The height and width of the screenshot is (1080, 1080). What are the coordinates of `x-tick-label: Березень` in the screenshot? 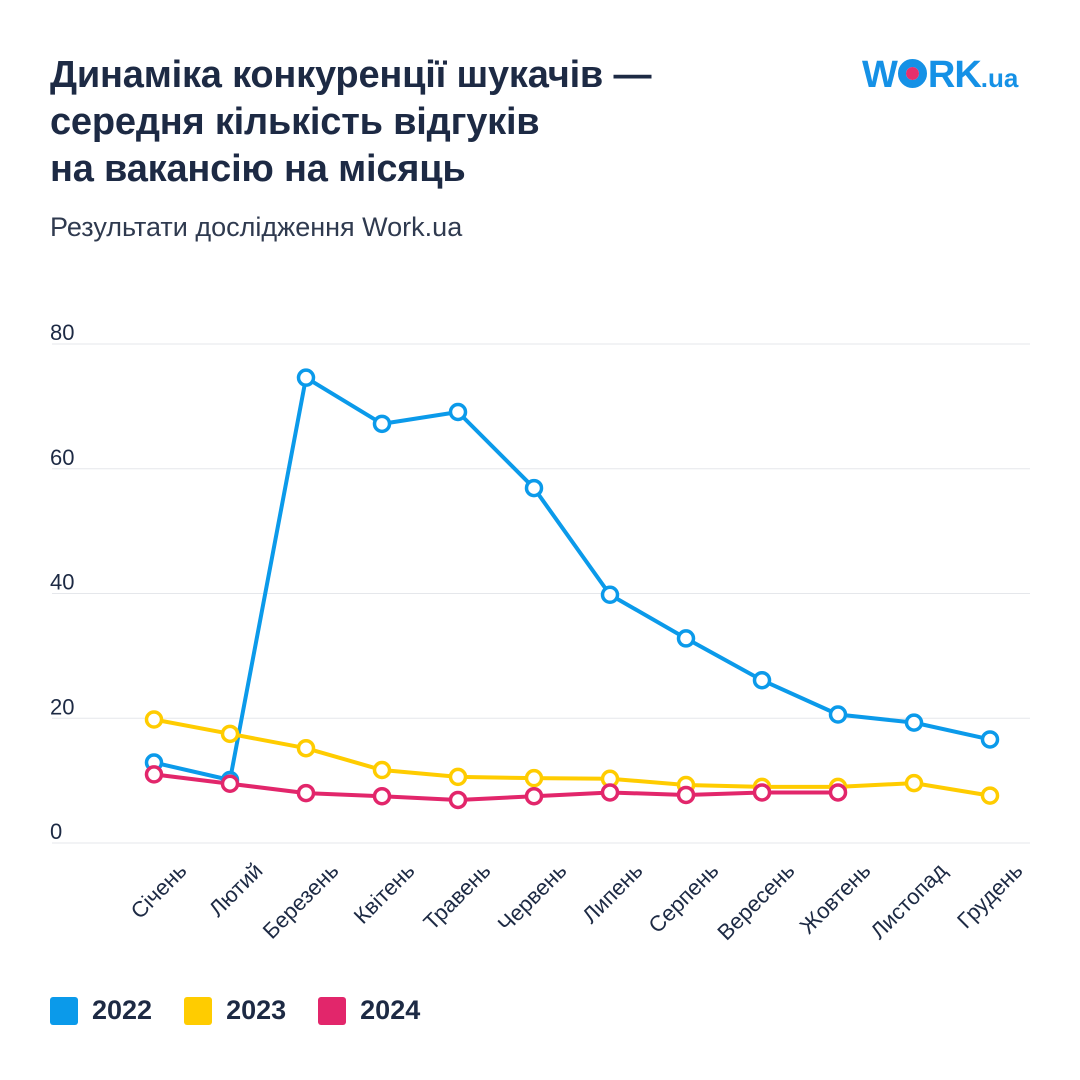 It's located at (301, 901).